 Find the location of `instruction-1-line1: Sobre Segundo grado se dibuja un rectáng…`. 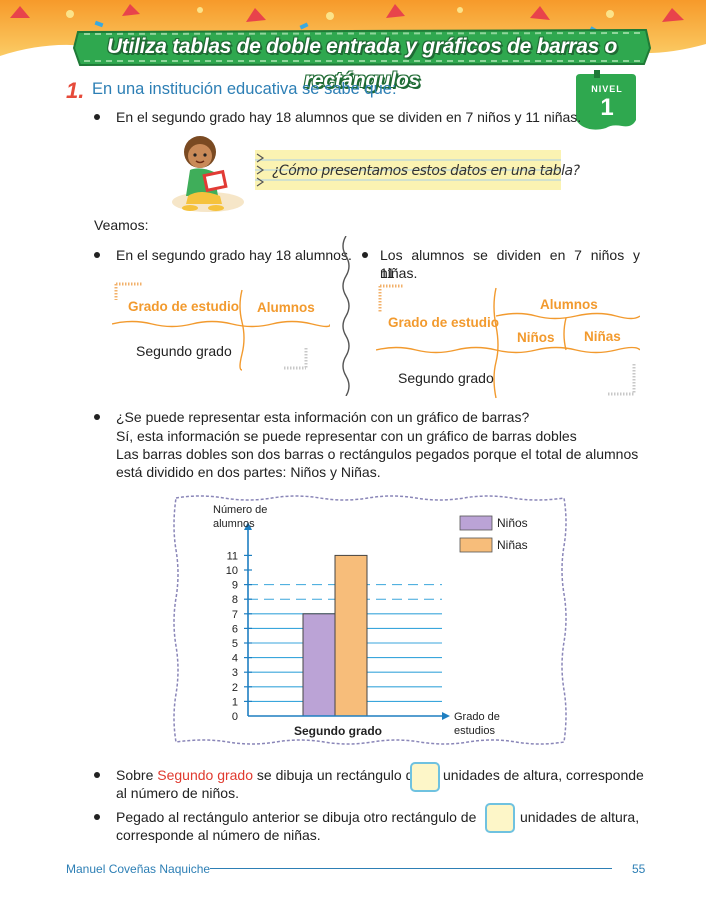

instruction-1-line1: Sobre Segundo grado se dibuja un rectáng… is located at coordinates (268, 775).